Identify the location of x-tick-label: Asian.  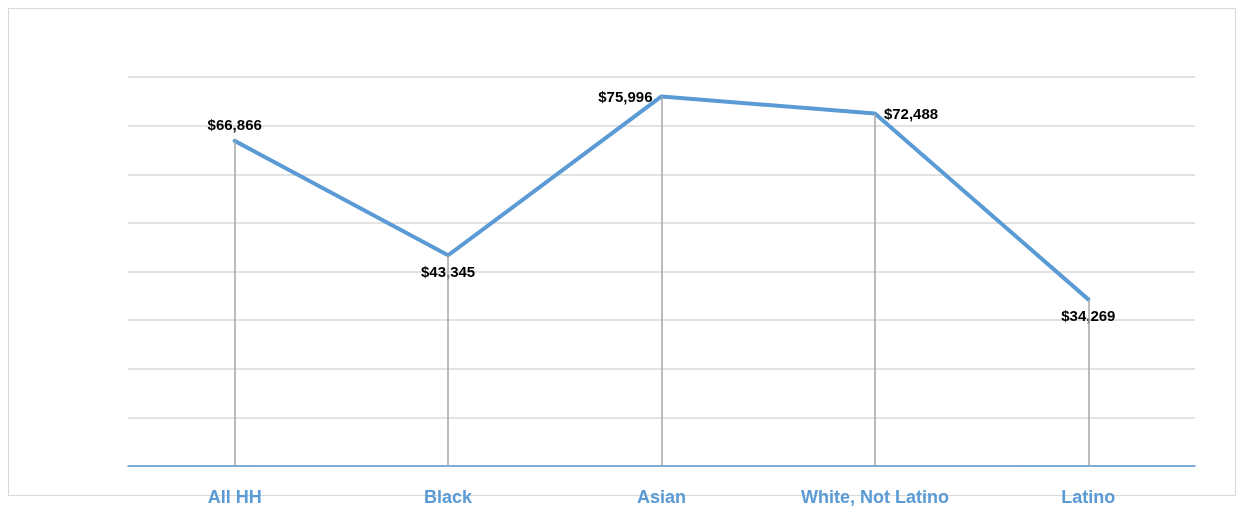
(661, 496).